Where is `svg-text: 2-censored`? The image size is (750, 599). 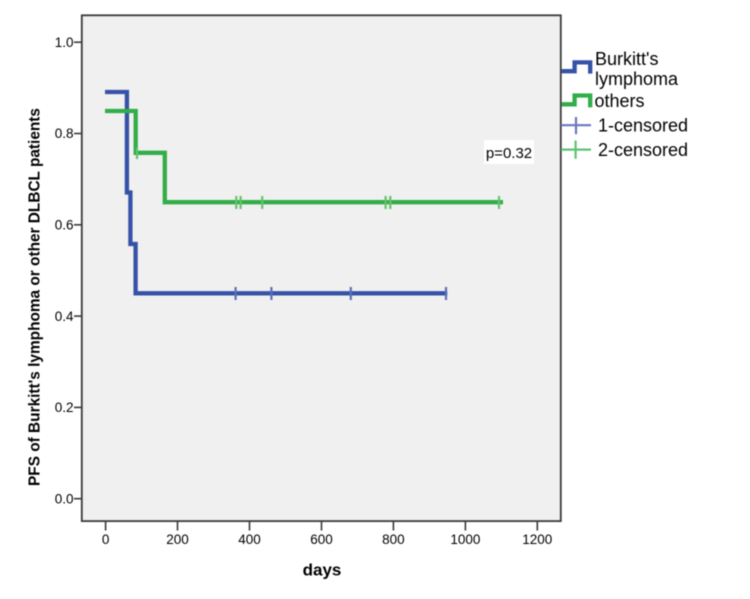
svg-text: 2-censored is located at coordinates (643, 150).